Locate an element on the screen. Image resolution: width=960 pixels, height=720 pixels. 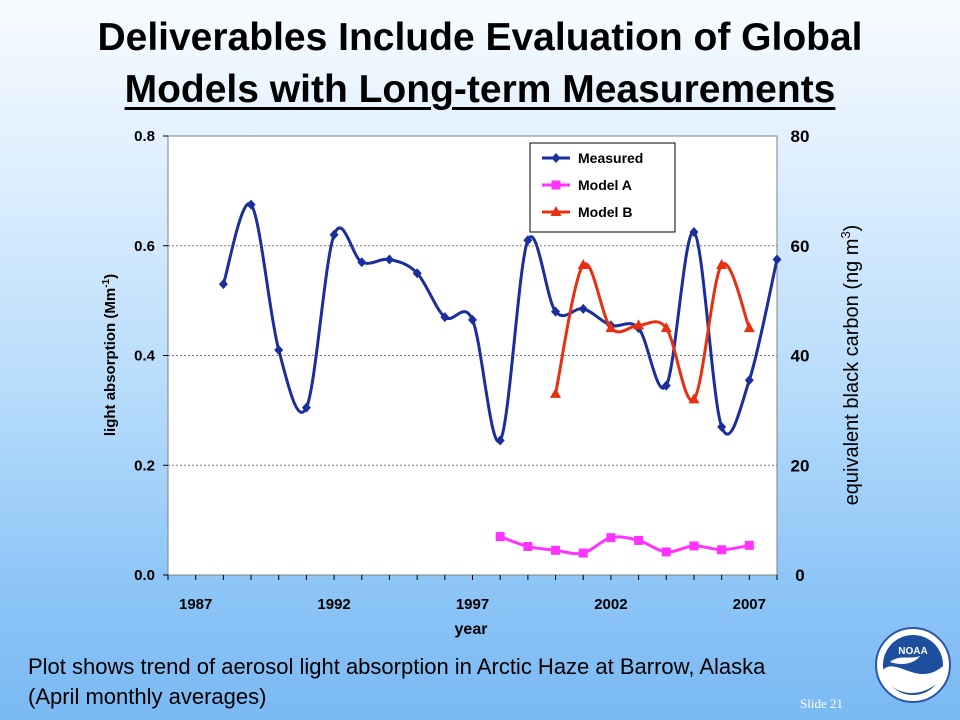
x-tick-label: 1997 is located at coordinates (472, 604).